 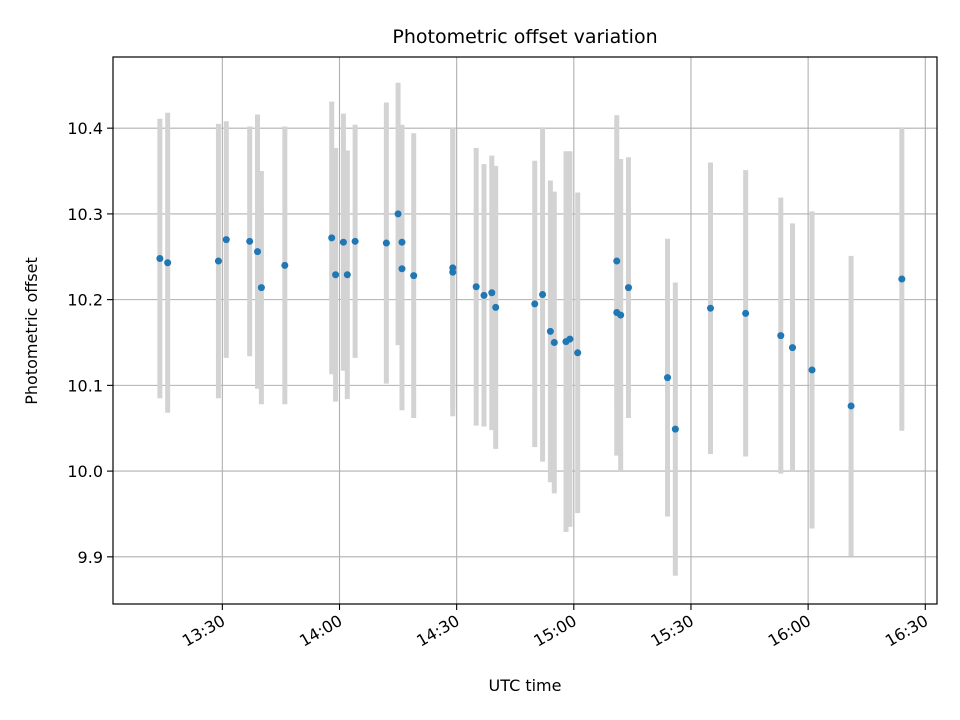 I want to click on y-axis-ticks: 9.9 10.0 10.1 10.2 10.3 10.4, so click(x=90, y=343).